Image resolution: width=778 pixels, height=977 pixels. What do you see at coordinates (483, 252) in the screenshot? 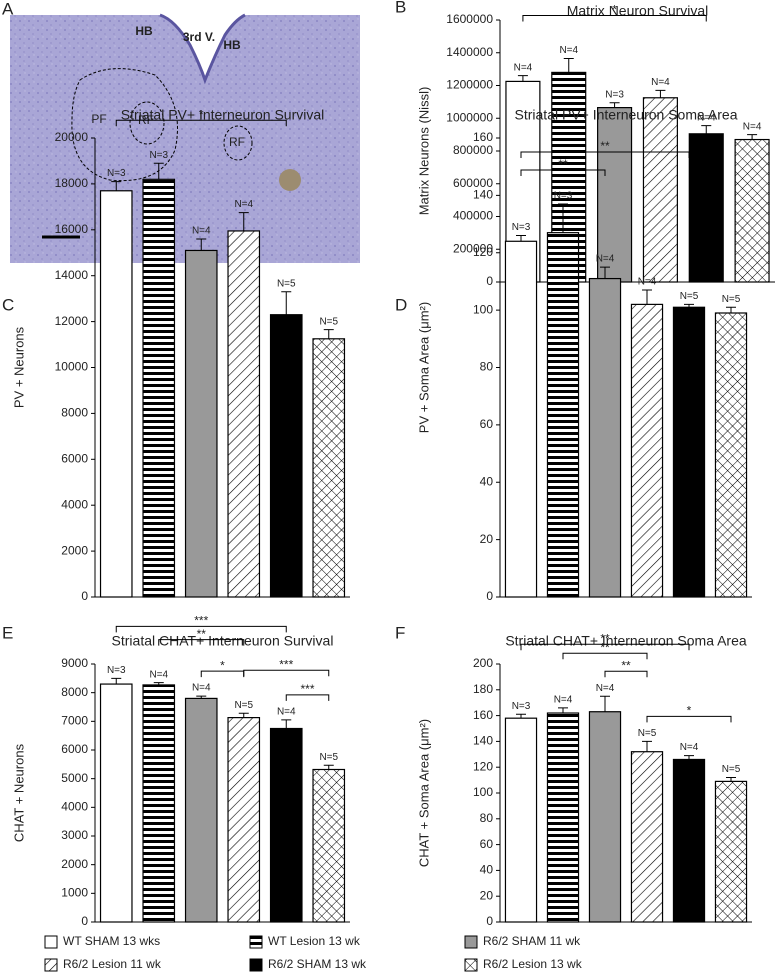
I see `y-tick-label: 120` at bounding box center [483, 252].